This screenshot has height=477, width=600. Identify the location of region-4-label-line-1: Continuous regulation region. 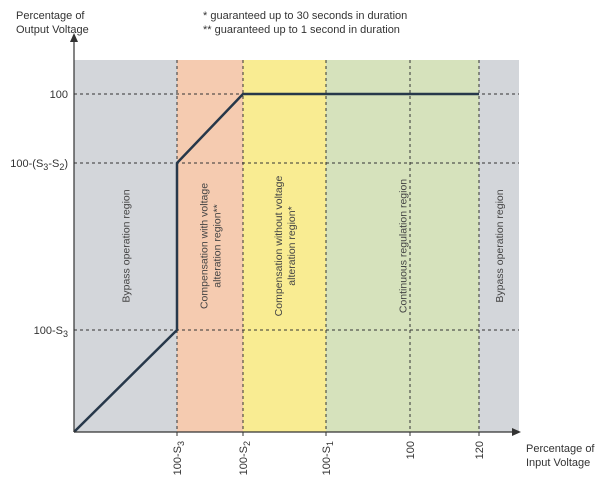
(404, 246).